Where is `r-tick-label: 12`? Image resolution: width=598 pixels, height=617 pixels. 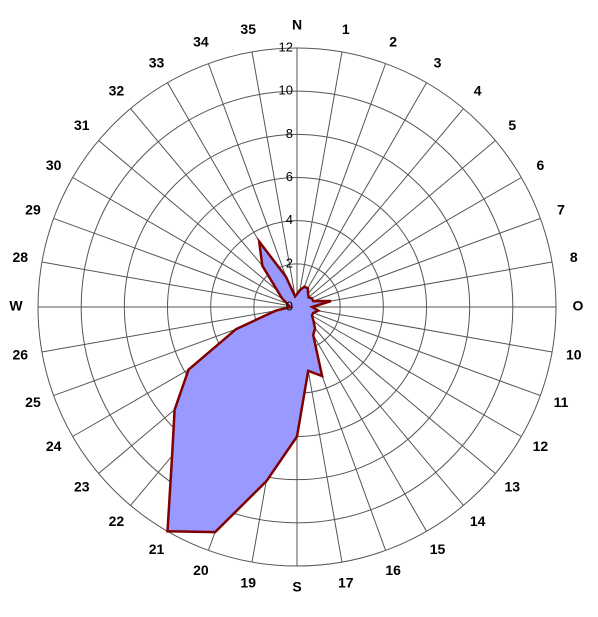 r-tick-label: 12 is located at coordinates (286, 46).